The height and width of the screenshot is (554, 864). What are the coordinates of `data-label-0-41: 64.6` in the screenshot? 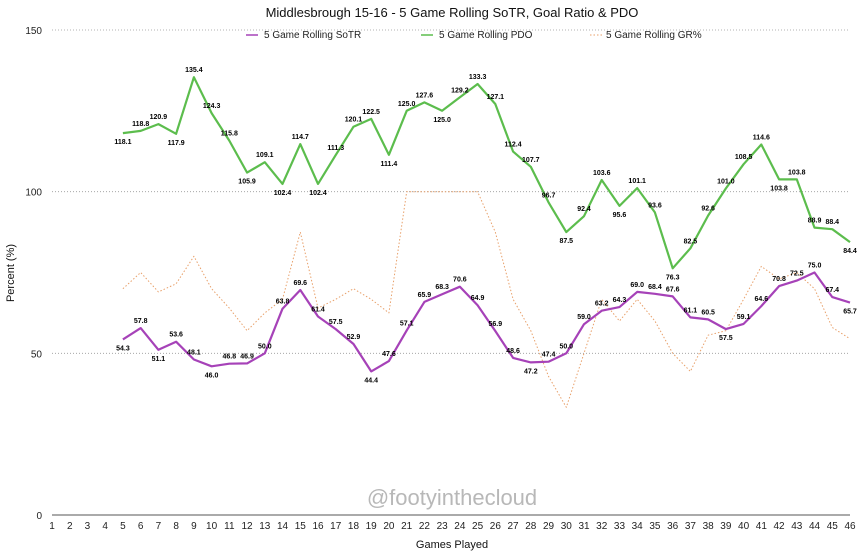 It's located at (762, 299).